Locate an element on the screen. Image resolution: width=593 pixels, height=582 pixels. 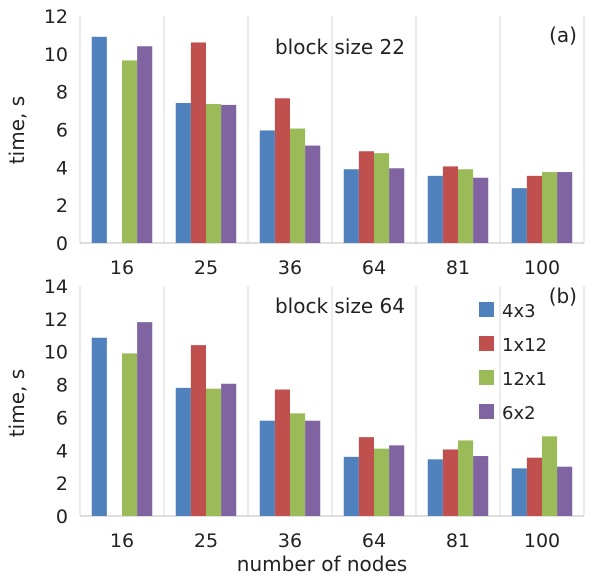
panel-a-ytick-label: 6 is located at coordinates (62, 131).